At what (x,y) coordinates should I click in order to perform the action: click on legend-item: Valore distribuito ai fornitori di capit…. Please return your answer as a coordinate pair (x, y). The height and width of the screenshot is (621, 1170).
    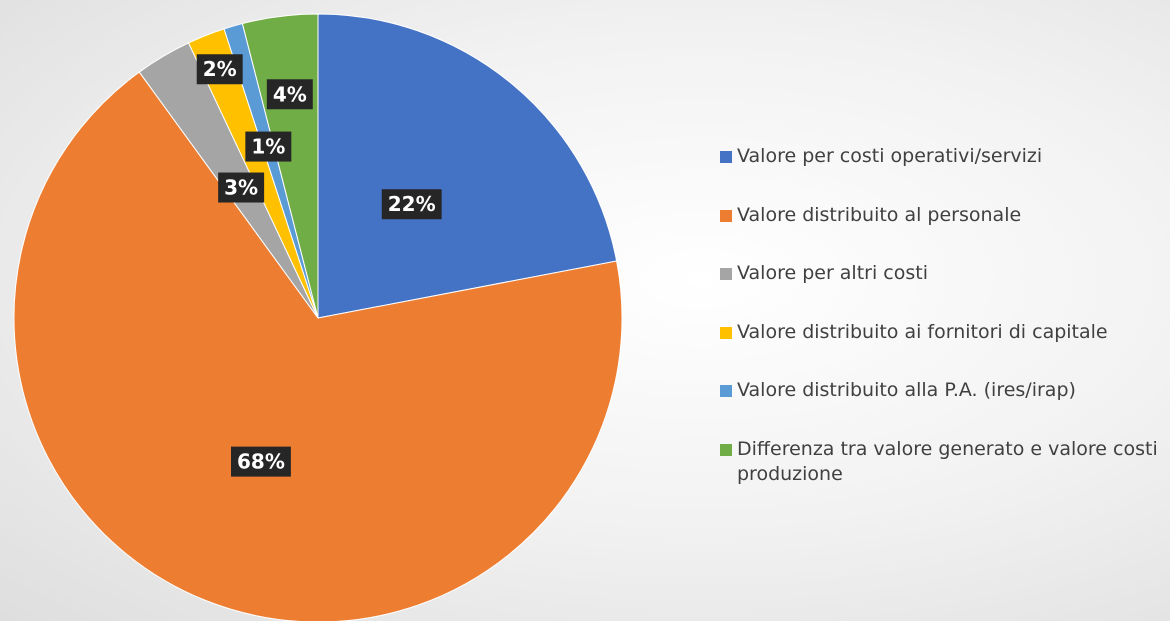
    Looking at the image, I should click on (942, 349).